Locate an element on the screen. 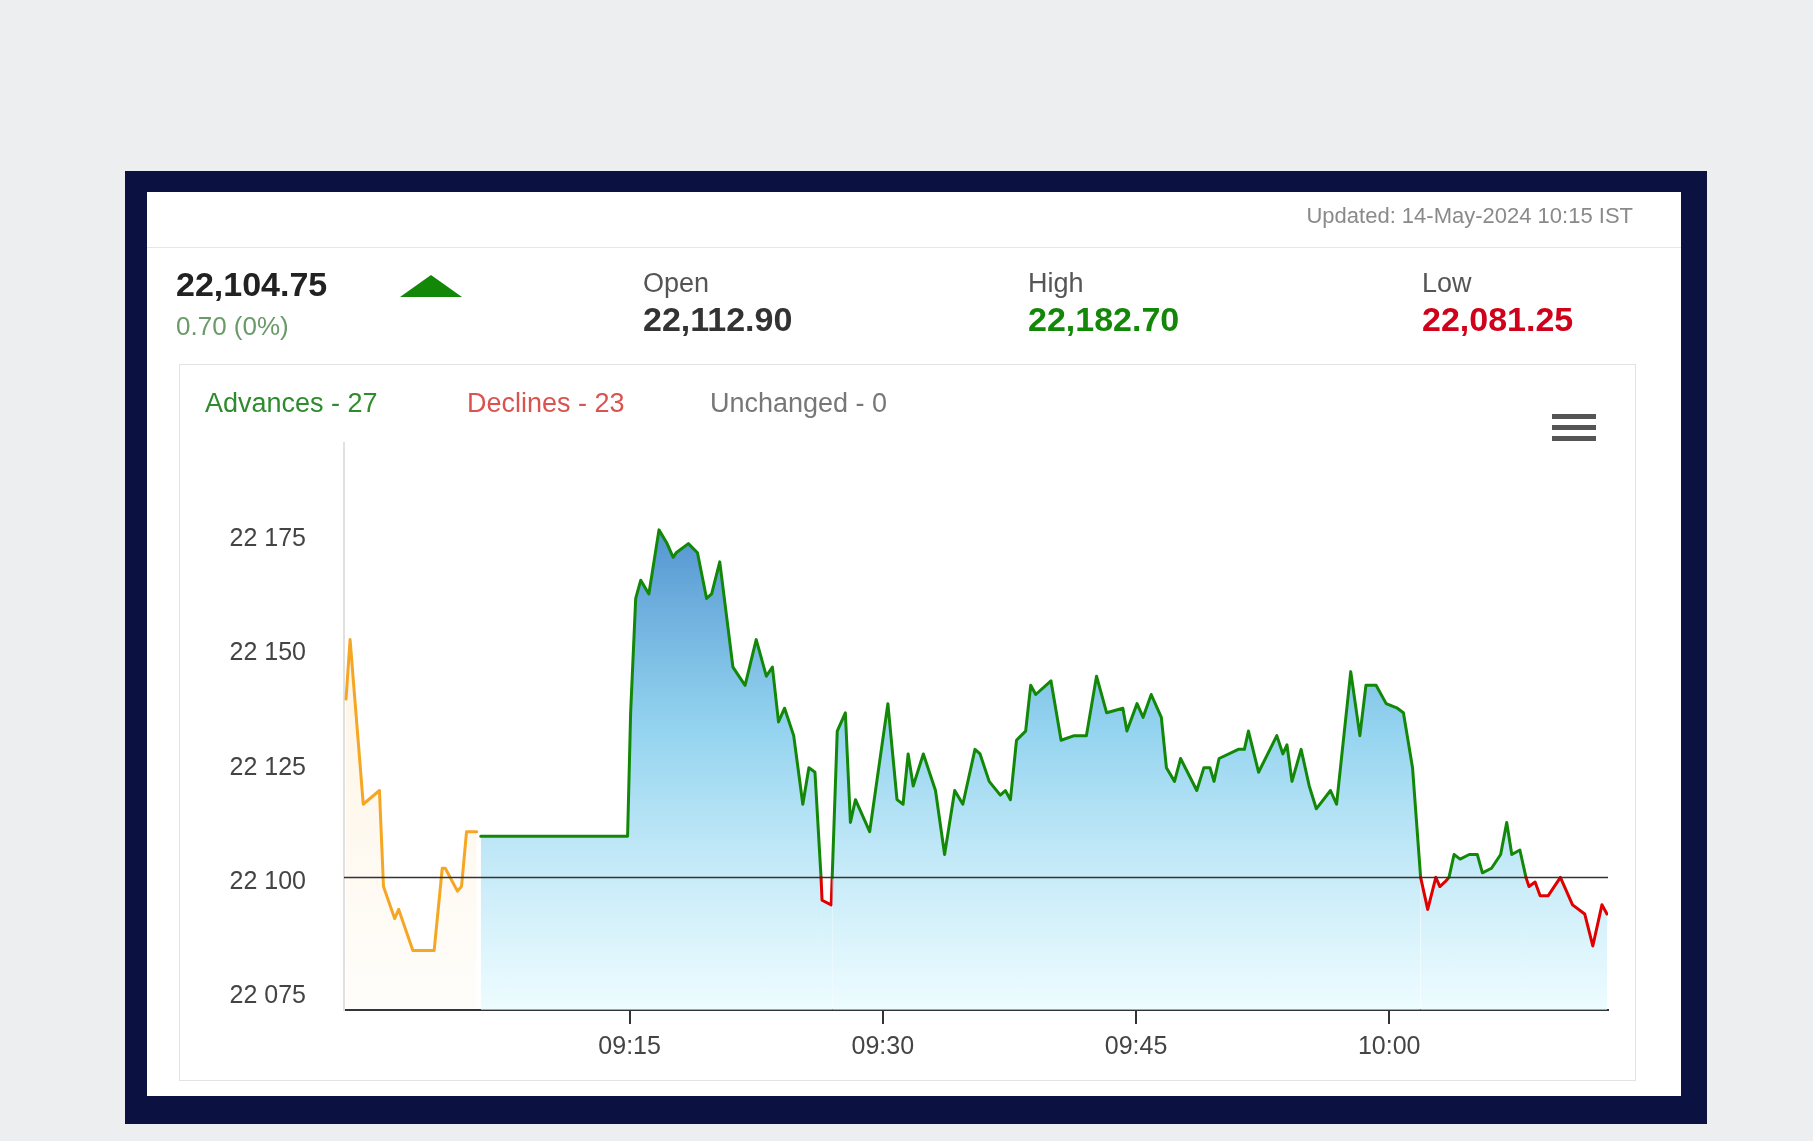 The height and width of the screenshot is (1141, 1813). text: 0.70 (0%) is located at coordinates (232, 326).